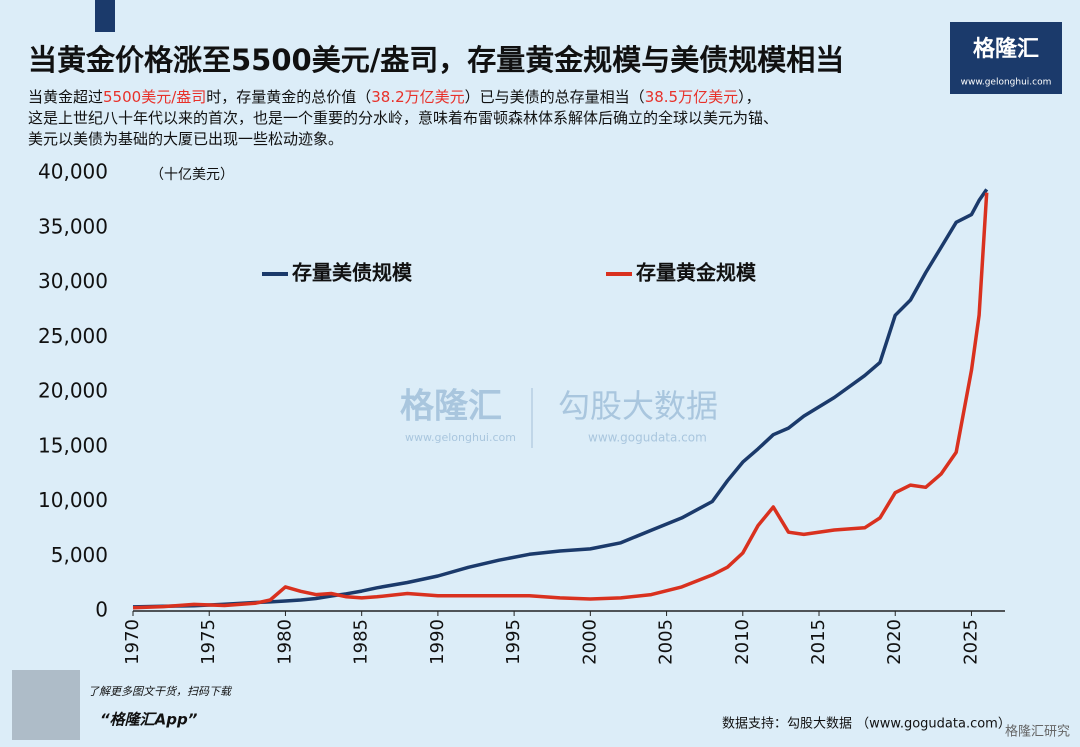 This screenshot has width=1080, height=747. Describe the element at coordinates (460, 437) in the screenshot. I see `watermark-url: www.gelonghui.com` at that location.